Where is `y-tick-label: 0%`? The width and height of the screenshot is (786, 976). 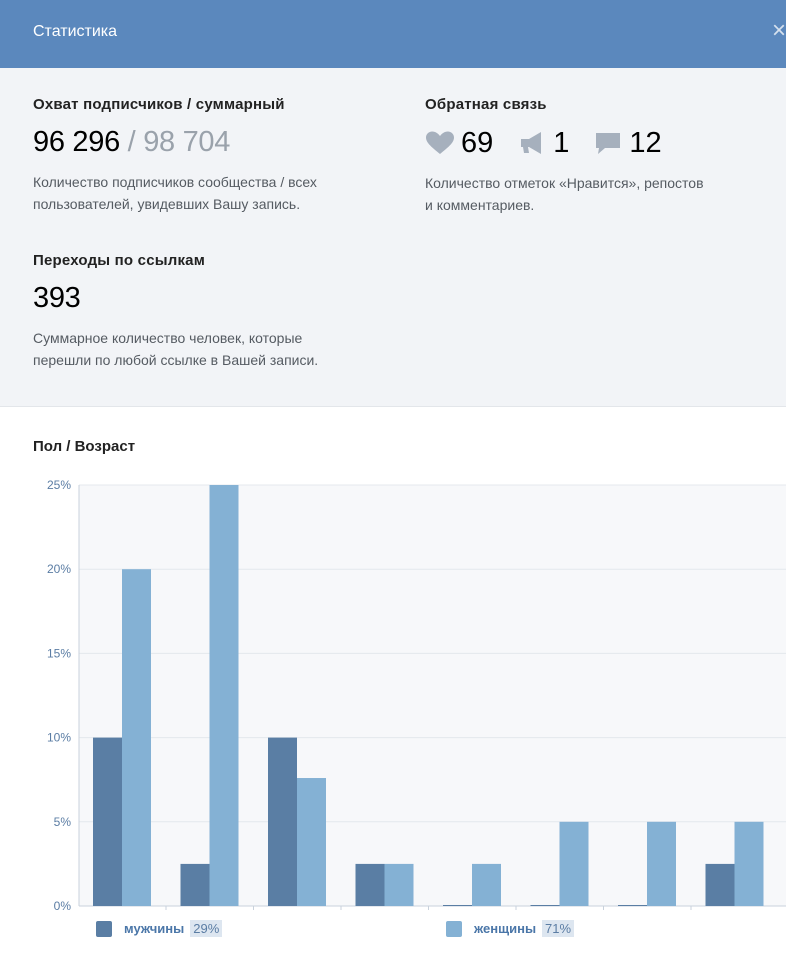
y-tick-label: 0% is located at coordinates (63, 904).